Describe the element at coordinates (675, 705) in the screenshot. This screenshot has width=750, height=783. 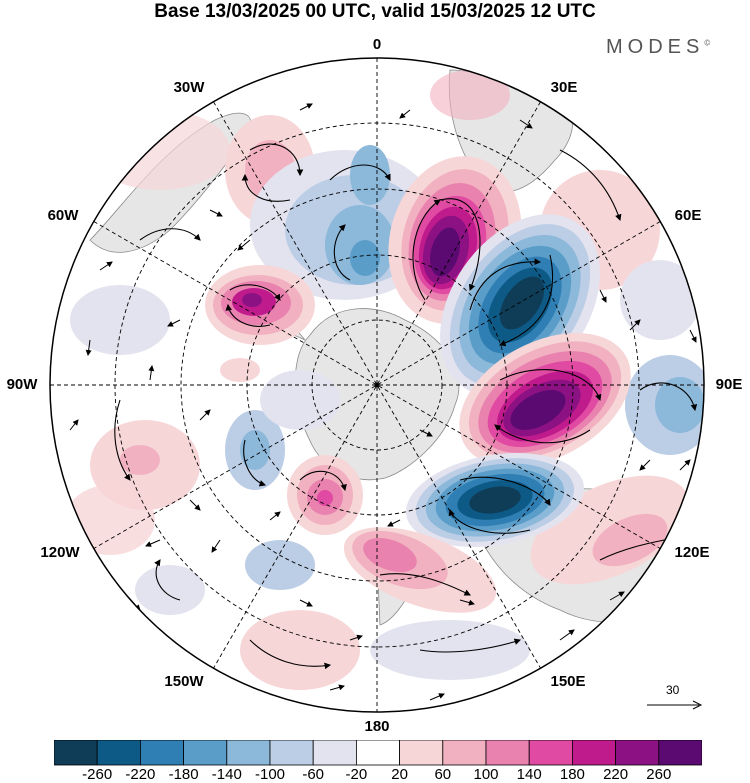
I see `reference-vector-arrow` at that location.